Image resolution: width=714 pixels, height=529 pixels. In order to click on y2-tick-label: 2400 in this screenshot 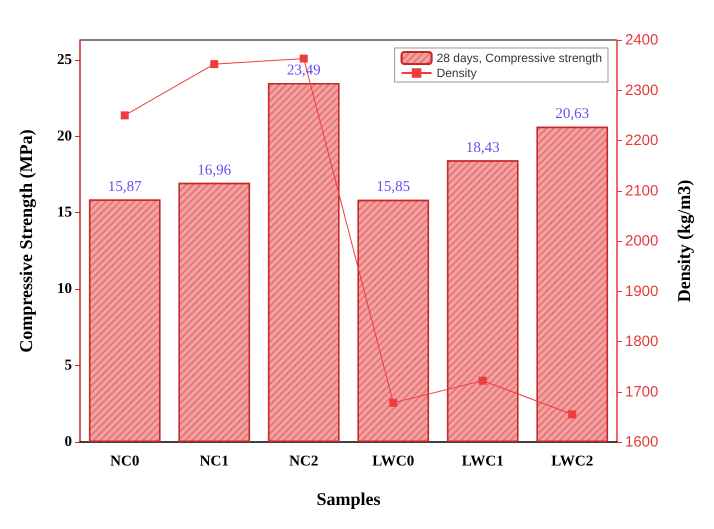, I will do `click(641, 40)`.